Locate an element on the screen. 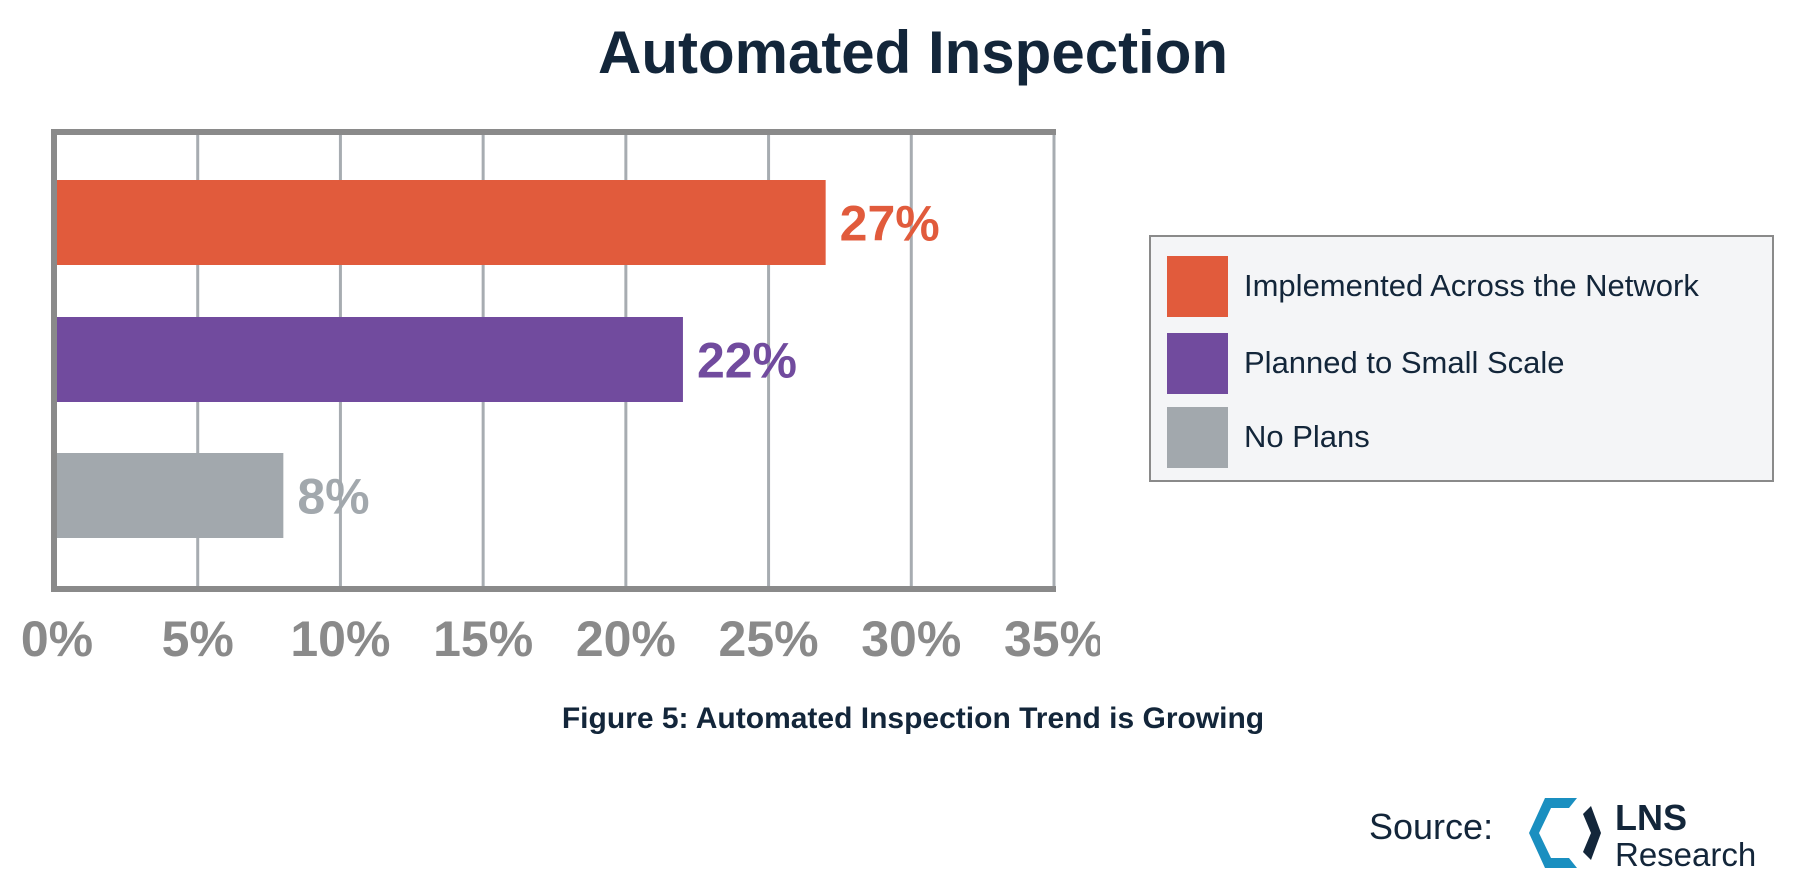 Image resolution: width=1800 pixels, height=894 pixels. x-tick-label: 10% is located at coordinates (340, 639).